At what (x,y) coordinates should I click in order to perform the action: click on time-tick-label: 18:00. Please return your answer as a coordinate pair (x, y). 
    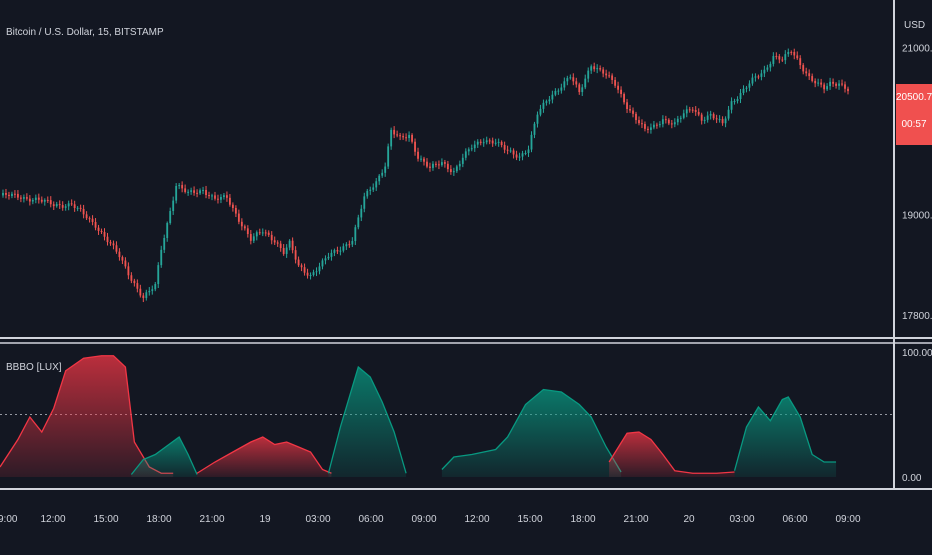
    Looking at the image, I should click on (582, 519).